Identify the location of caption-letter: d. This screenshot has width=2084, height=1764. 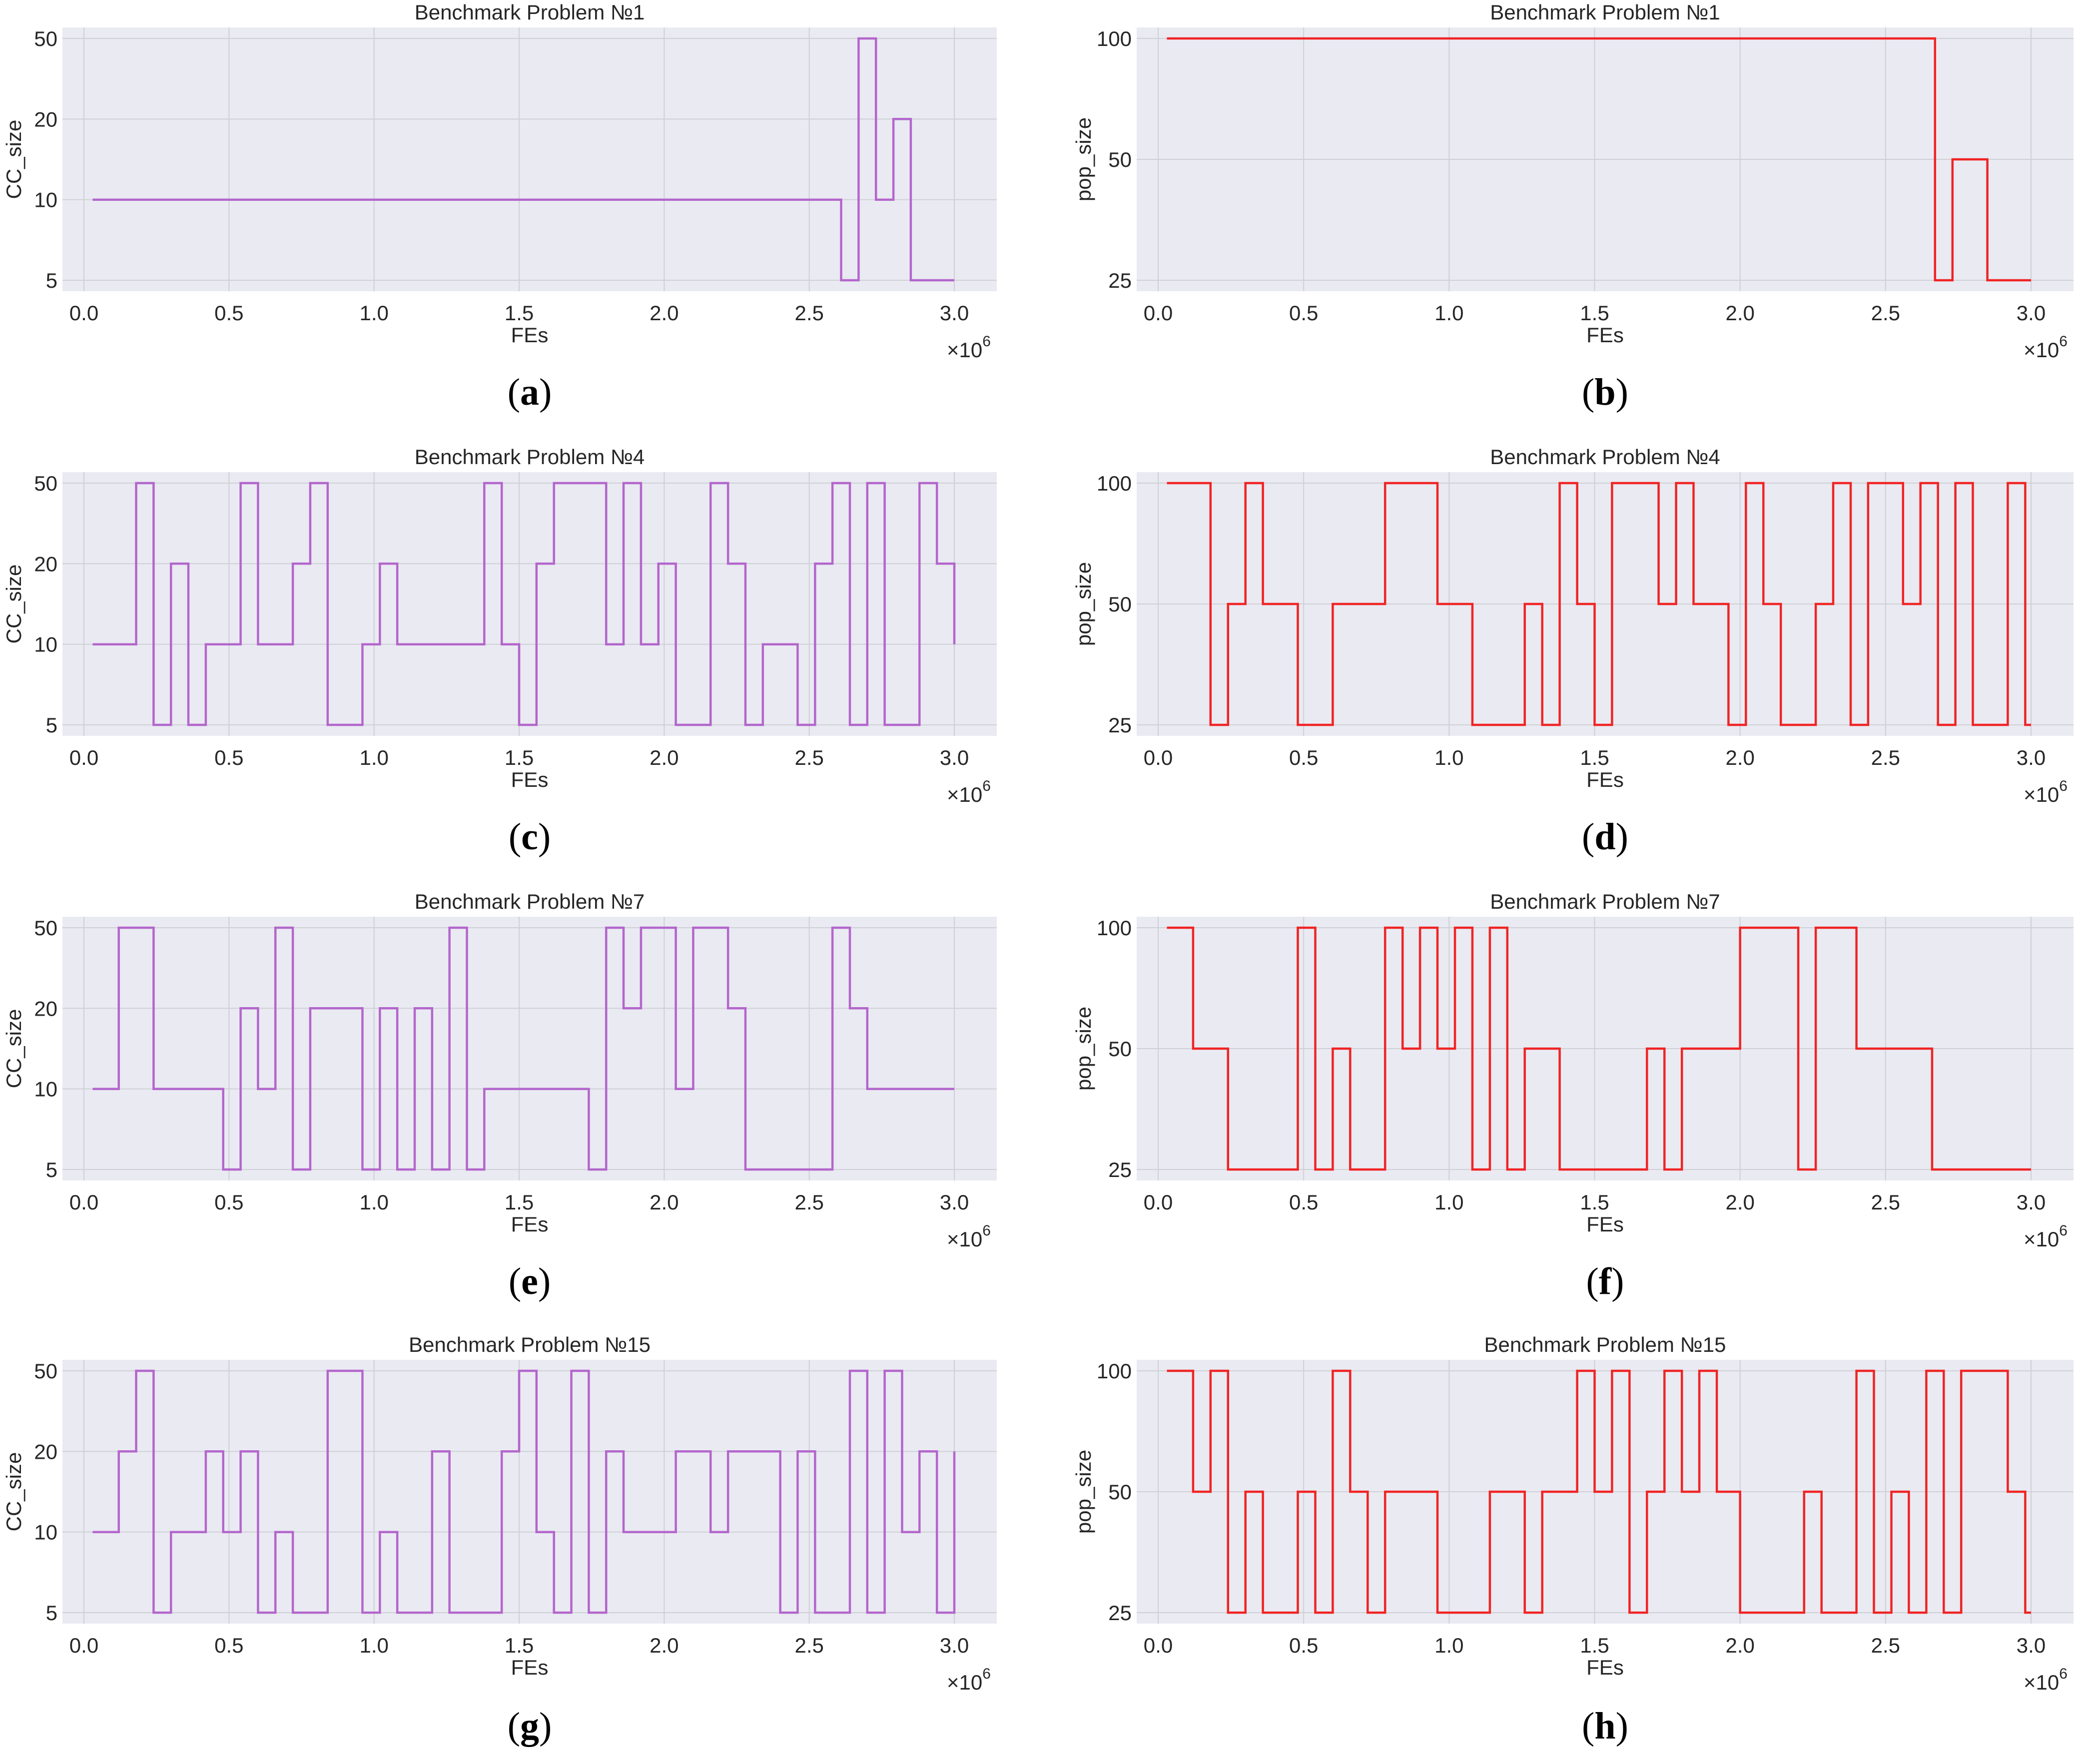
(1604, 837).